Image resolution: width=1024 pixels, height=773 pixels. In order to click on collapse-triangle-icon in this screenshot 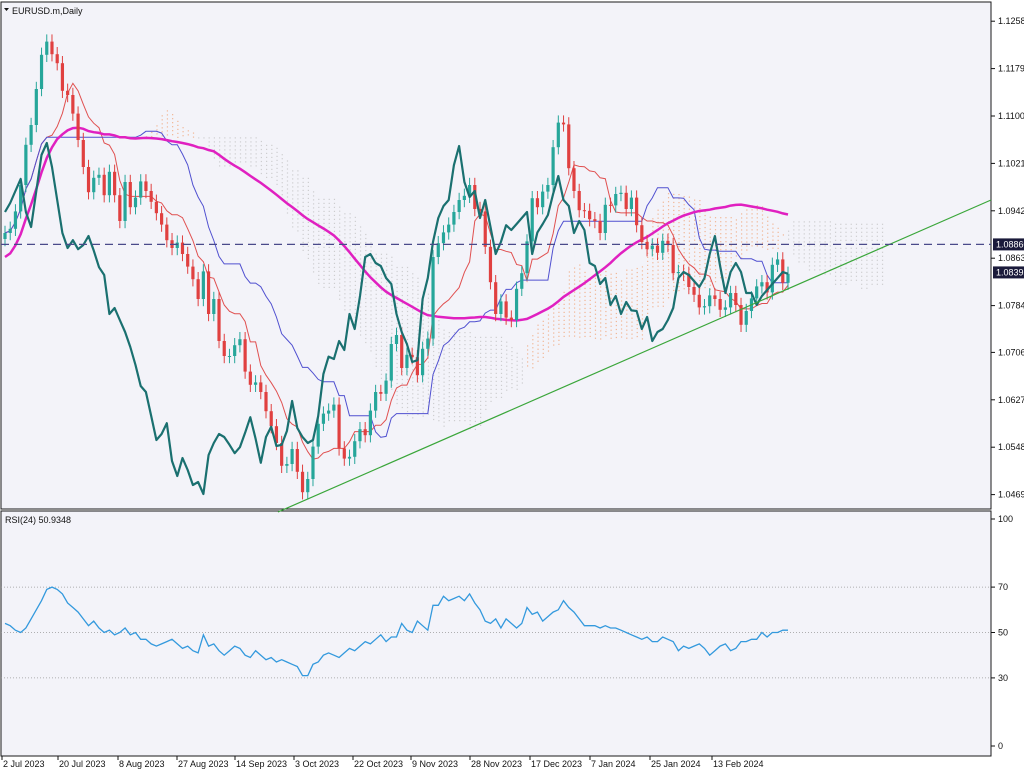, I will do `click(6, 9)`.